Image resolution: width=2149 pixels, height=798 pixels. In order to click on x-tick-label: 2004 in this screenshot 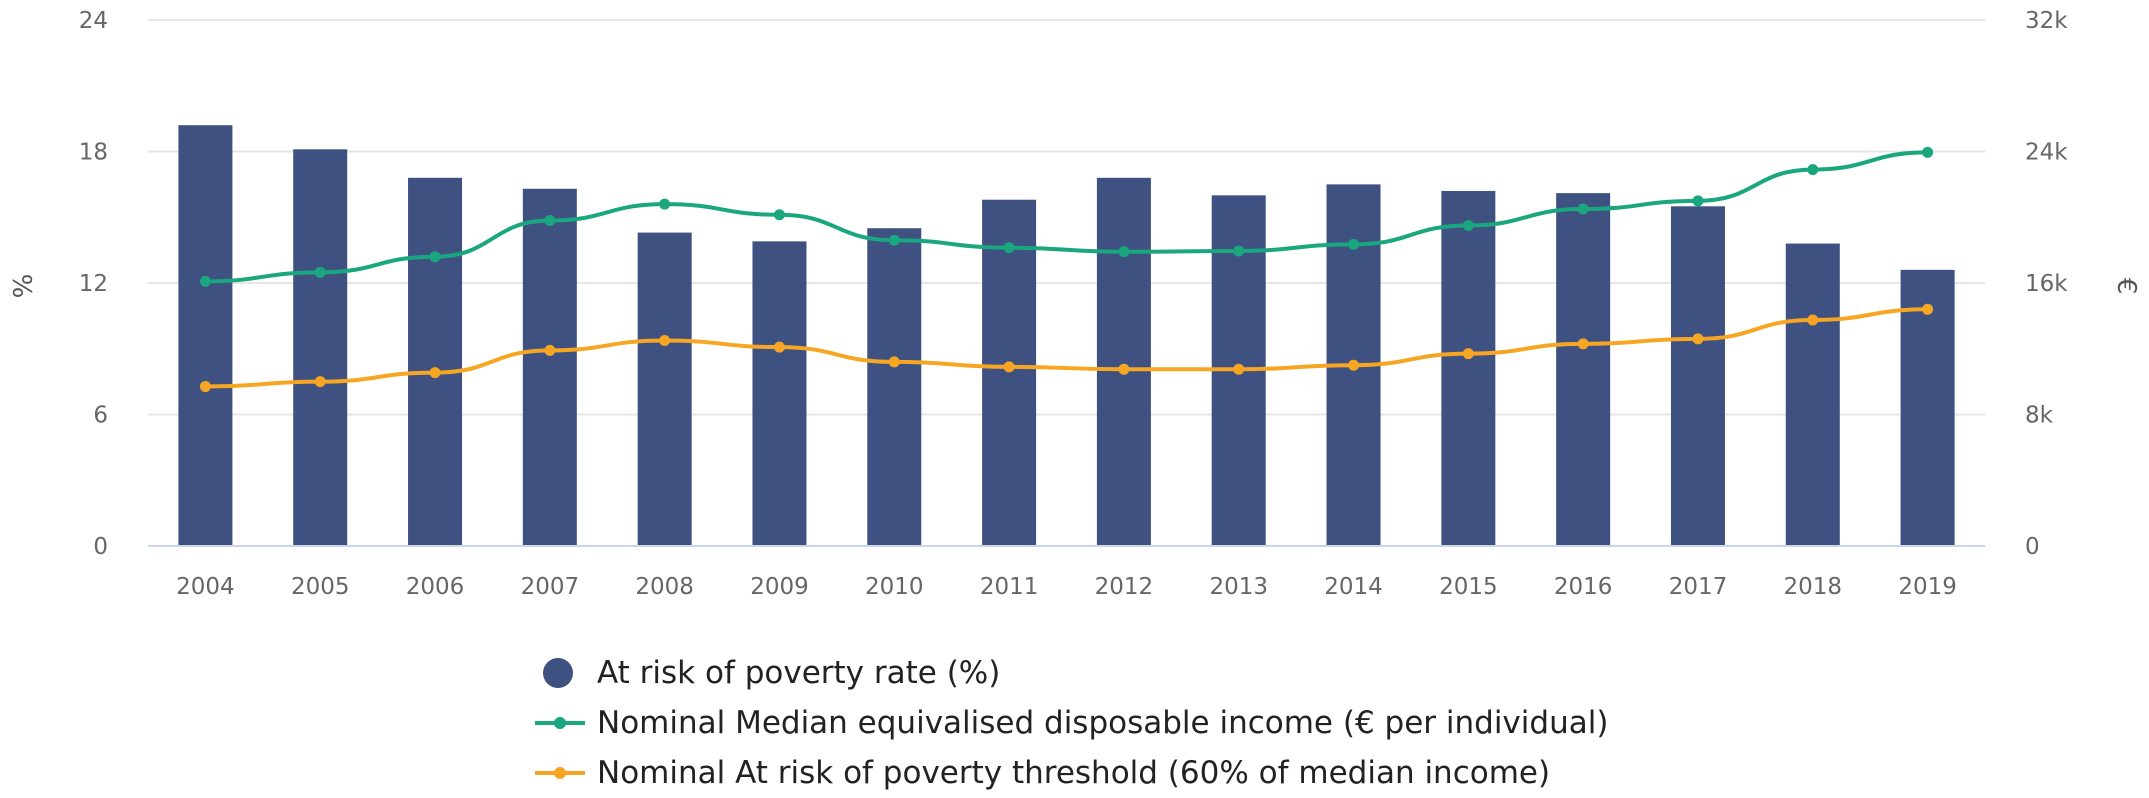, I will do `click(205, 587)`.